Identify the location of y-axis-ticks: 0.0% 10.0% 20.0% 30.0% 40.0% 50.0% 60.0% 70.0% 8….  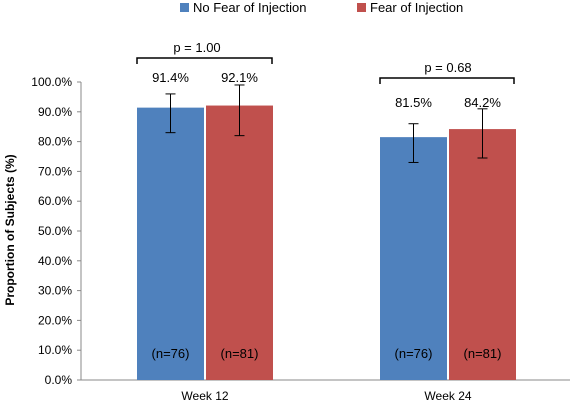
(56, 231).